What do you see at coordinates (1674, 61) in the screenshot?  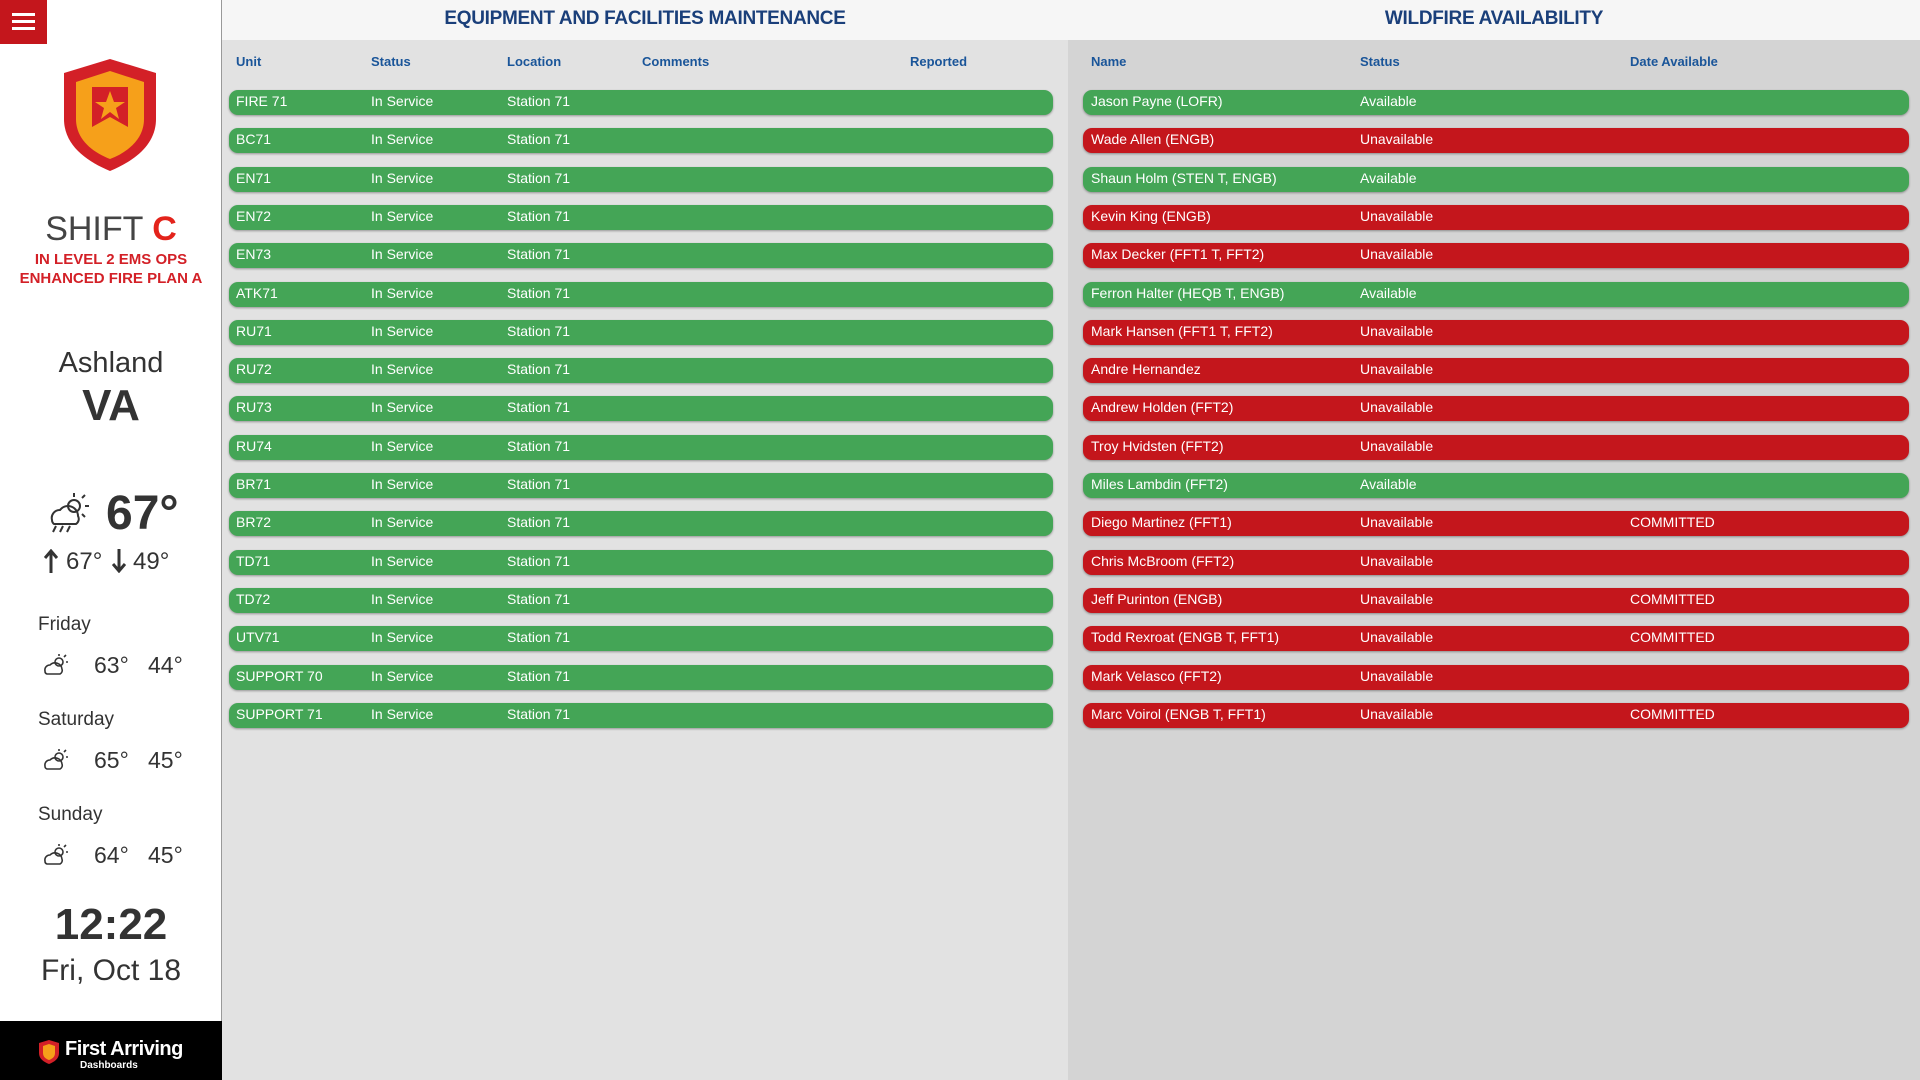 I see `column-header: Date Available` at bounding box center [1674, 61].